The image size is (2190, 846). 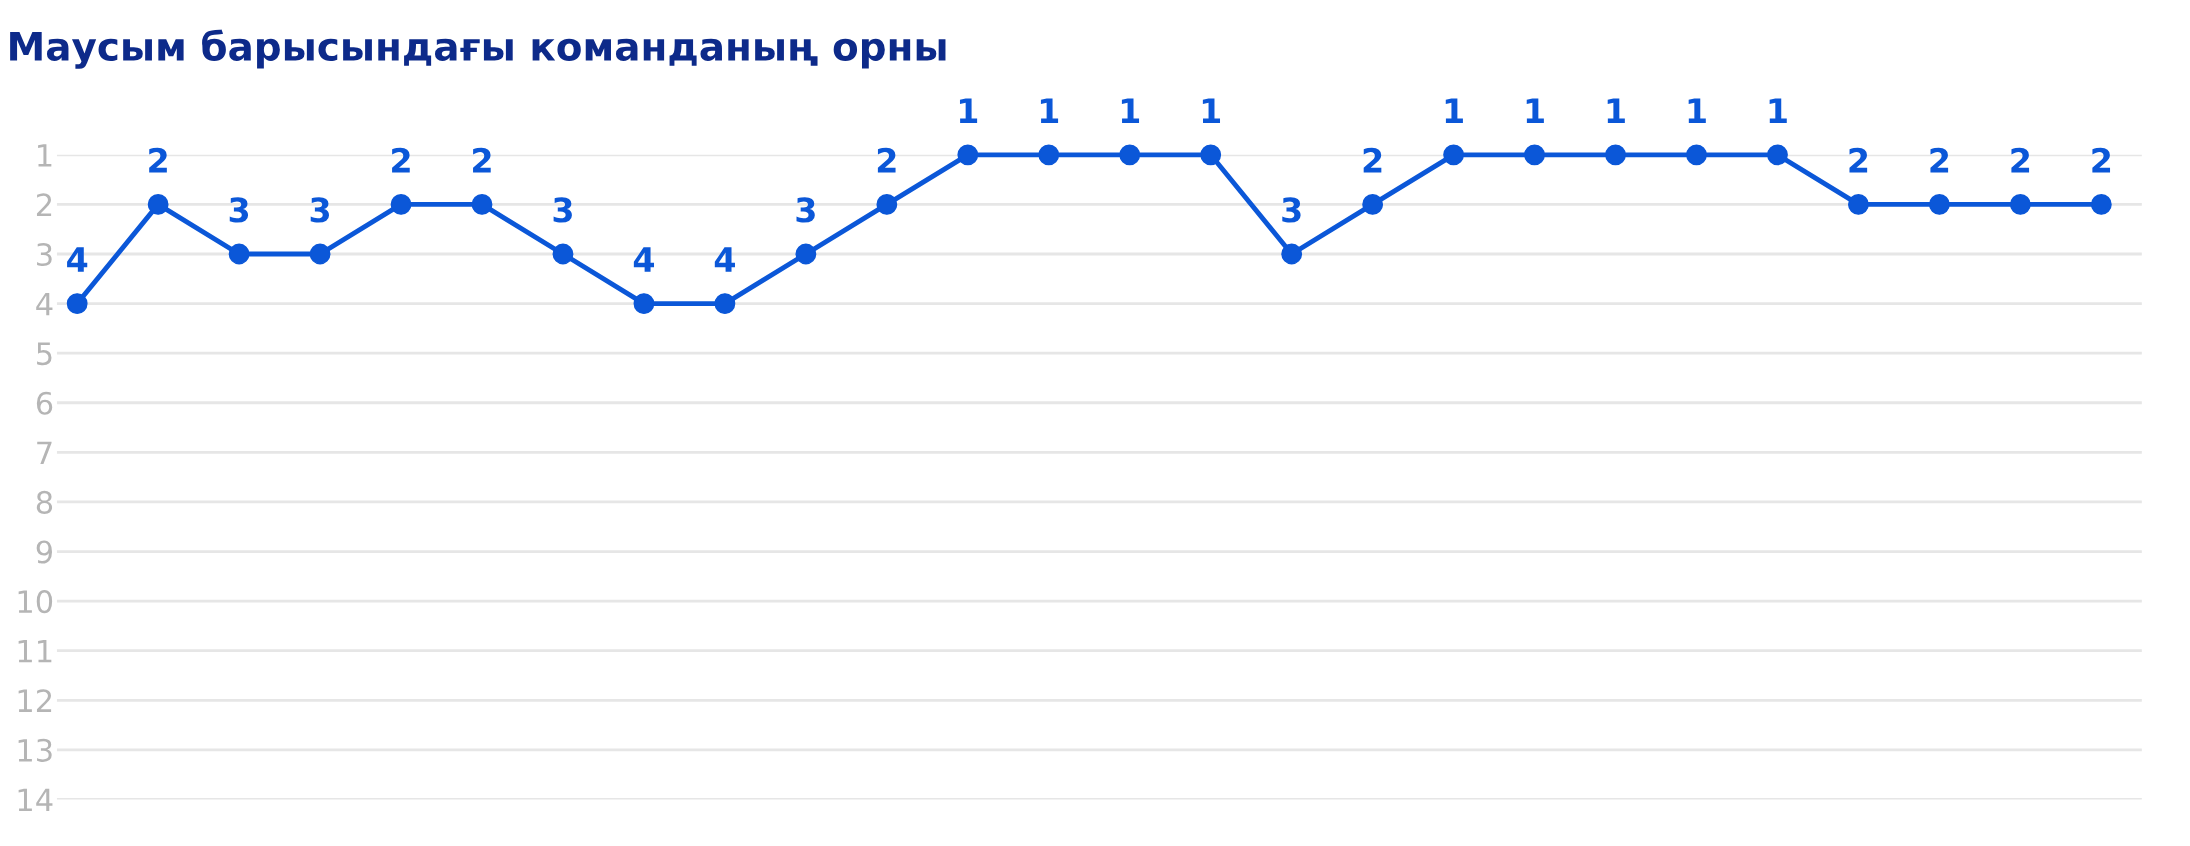 What do you see at coordinates (44, 304) in the screenshot?
I see `y-tick-label: 4` at bounding box center [44, 304].